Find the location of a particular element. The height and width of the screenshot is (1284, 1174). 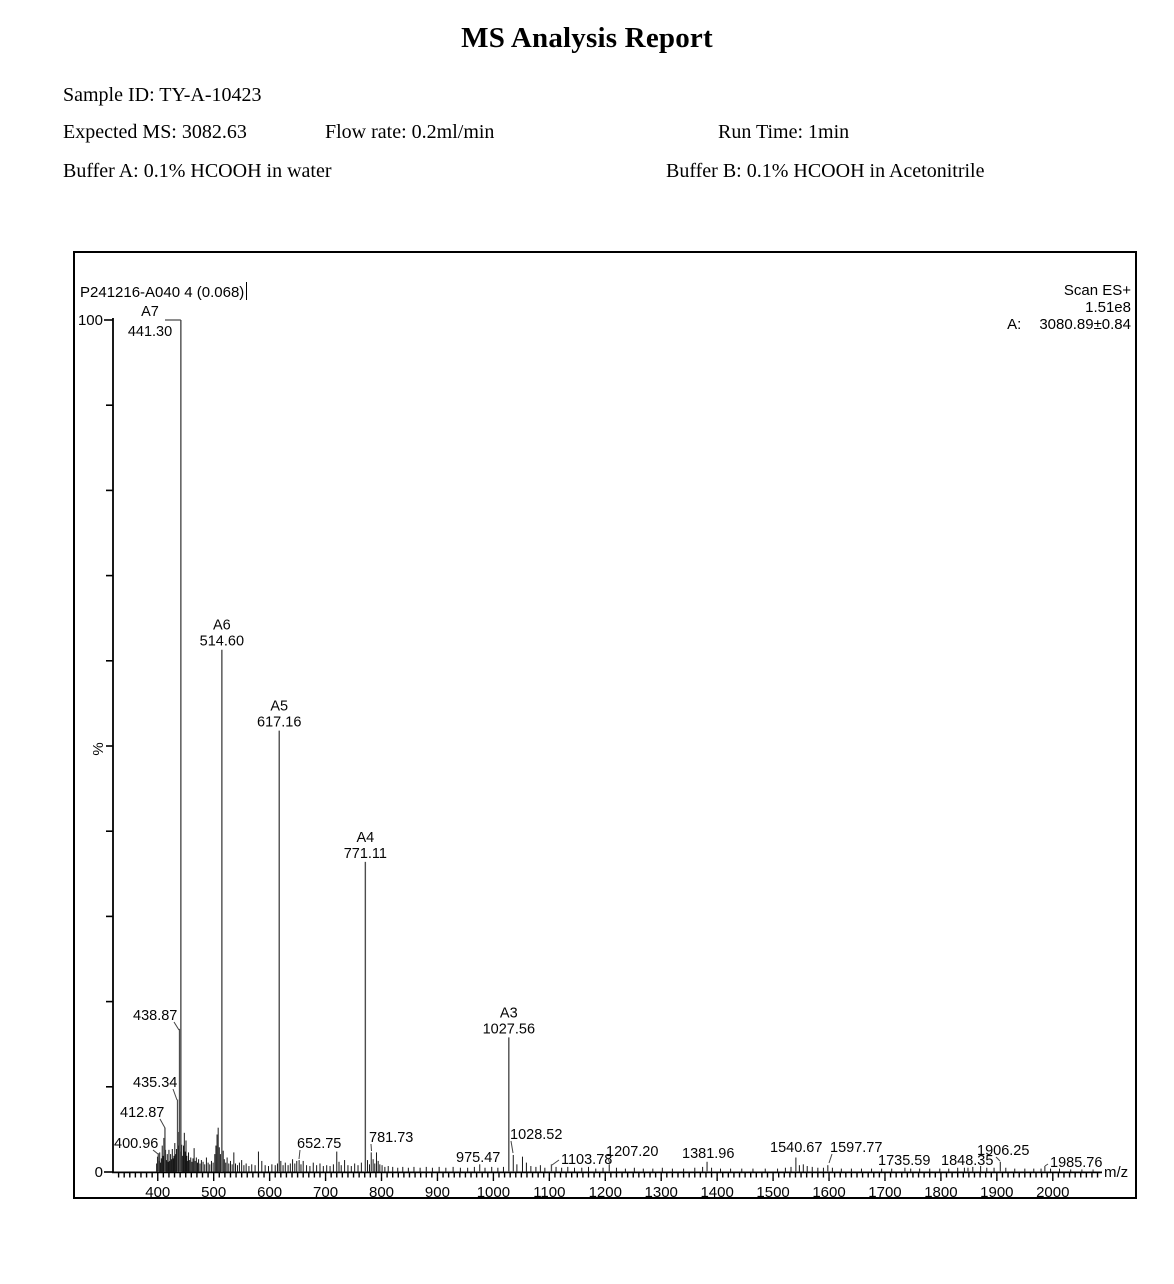

acquisition-header: P241216-A040 4 (0.068) is located at coordinates (164, 291).